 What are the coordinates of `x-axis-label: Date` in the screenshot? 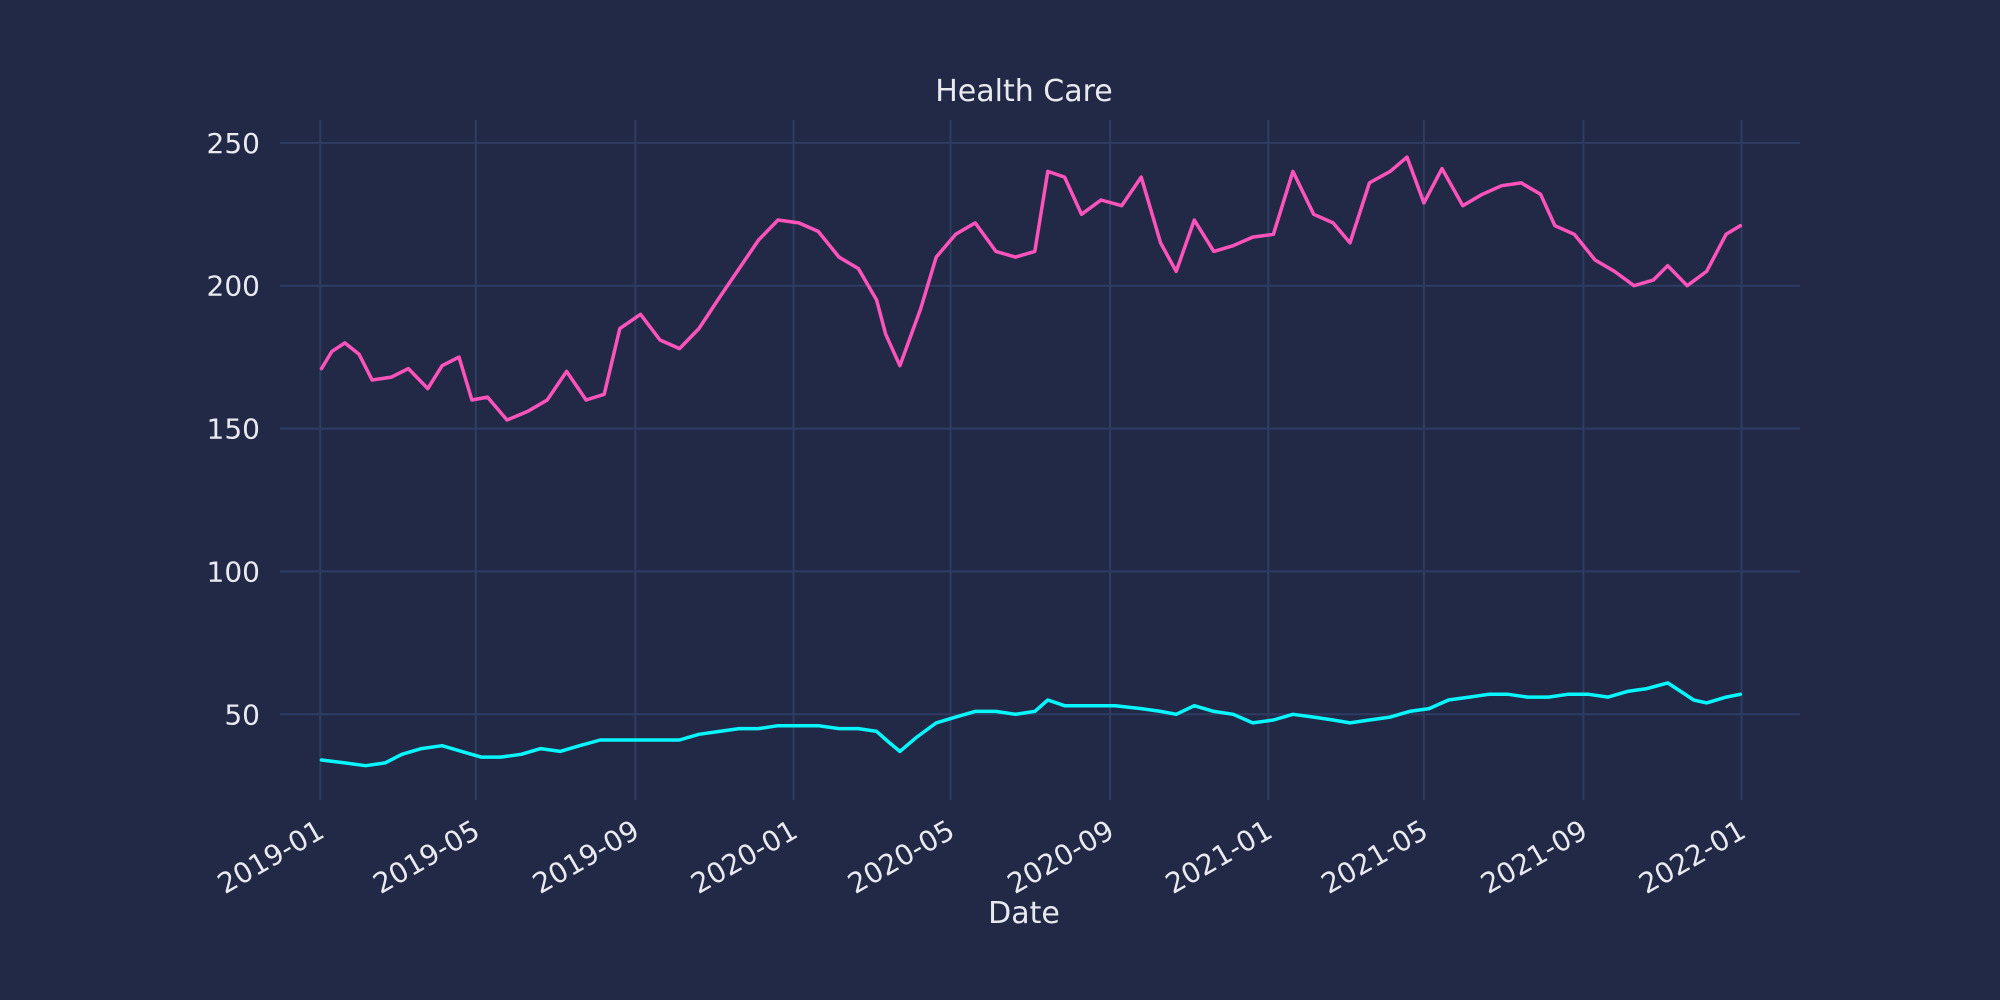 It's located at (1024, 913).